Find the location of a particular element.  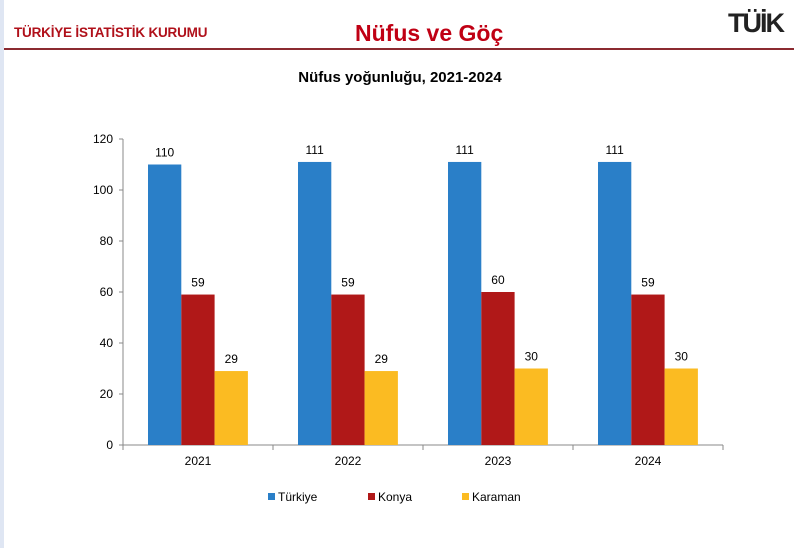

y-tick-label: 20 is located at coordinates (107, 394).